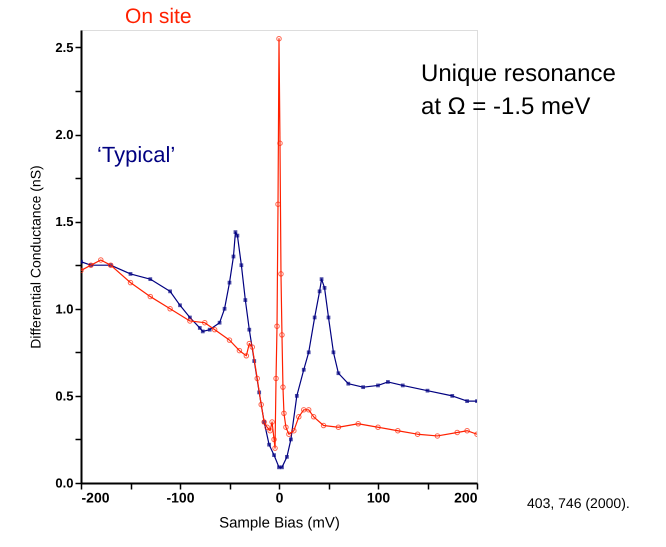  I want to click on x-tick-label: 0, so click(280, 498).